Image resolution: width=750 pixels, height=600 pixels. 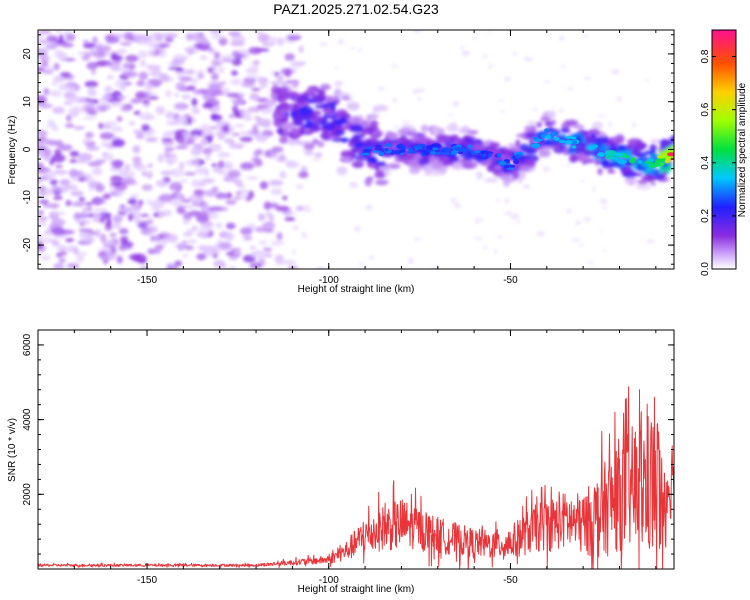 What do you see at coordinates (670, 154) in the screenshot?
I see `spectrogram-hotspot-core` at bounding box center [670, 154].